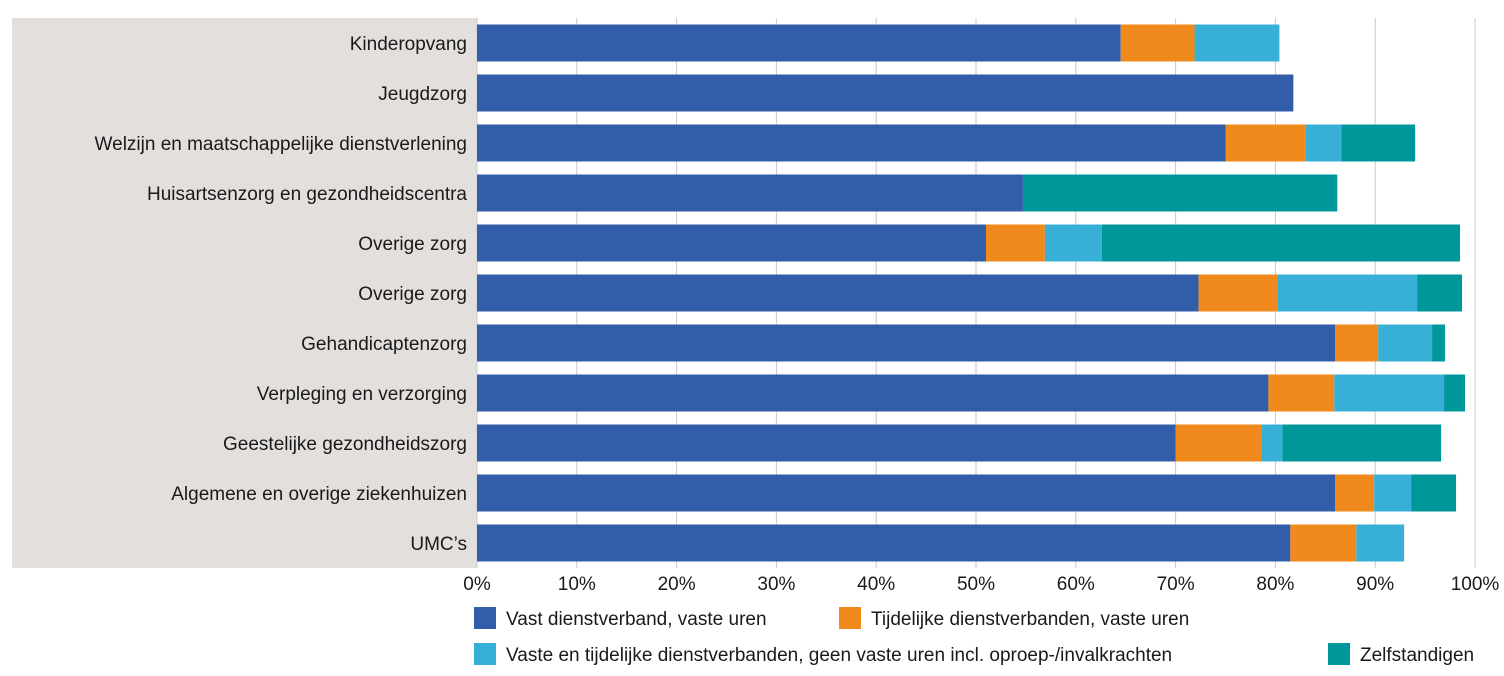 The width and height of the screenshot is (1504, 676). I want to click on x-tick-label: 60%, so click(1076, 584).